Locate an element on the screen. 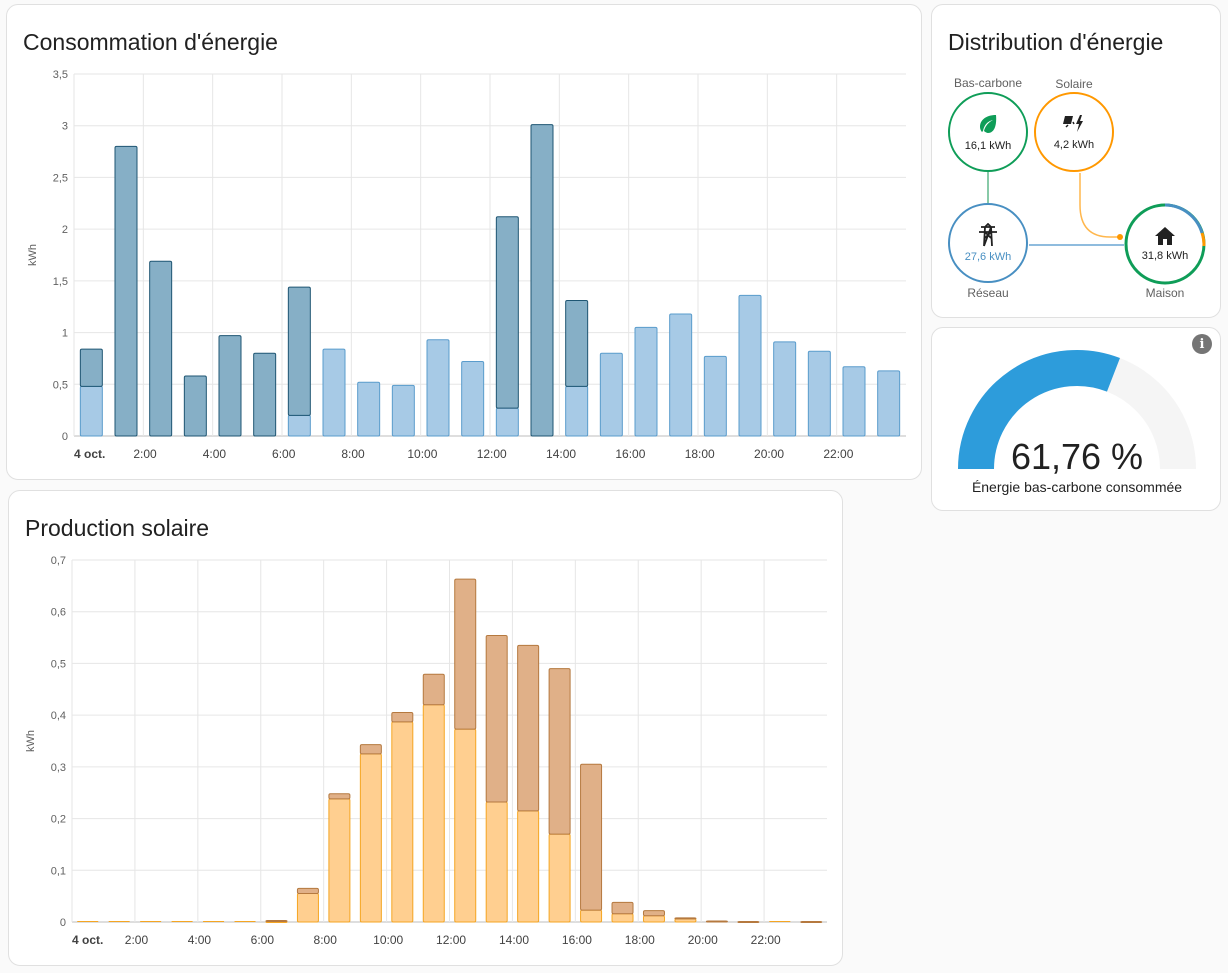  solar-x-tick-label: 14:00 is located at coordinates (514, 940).